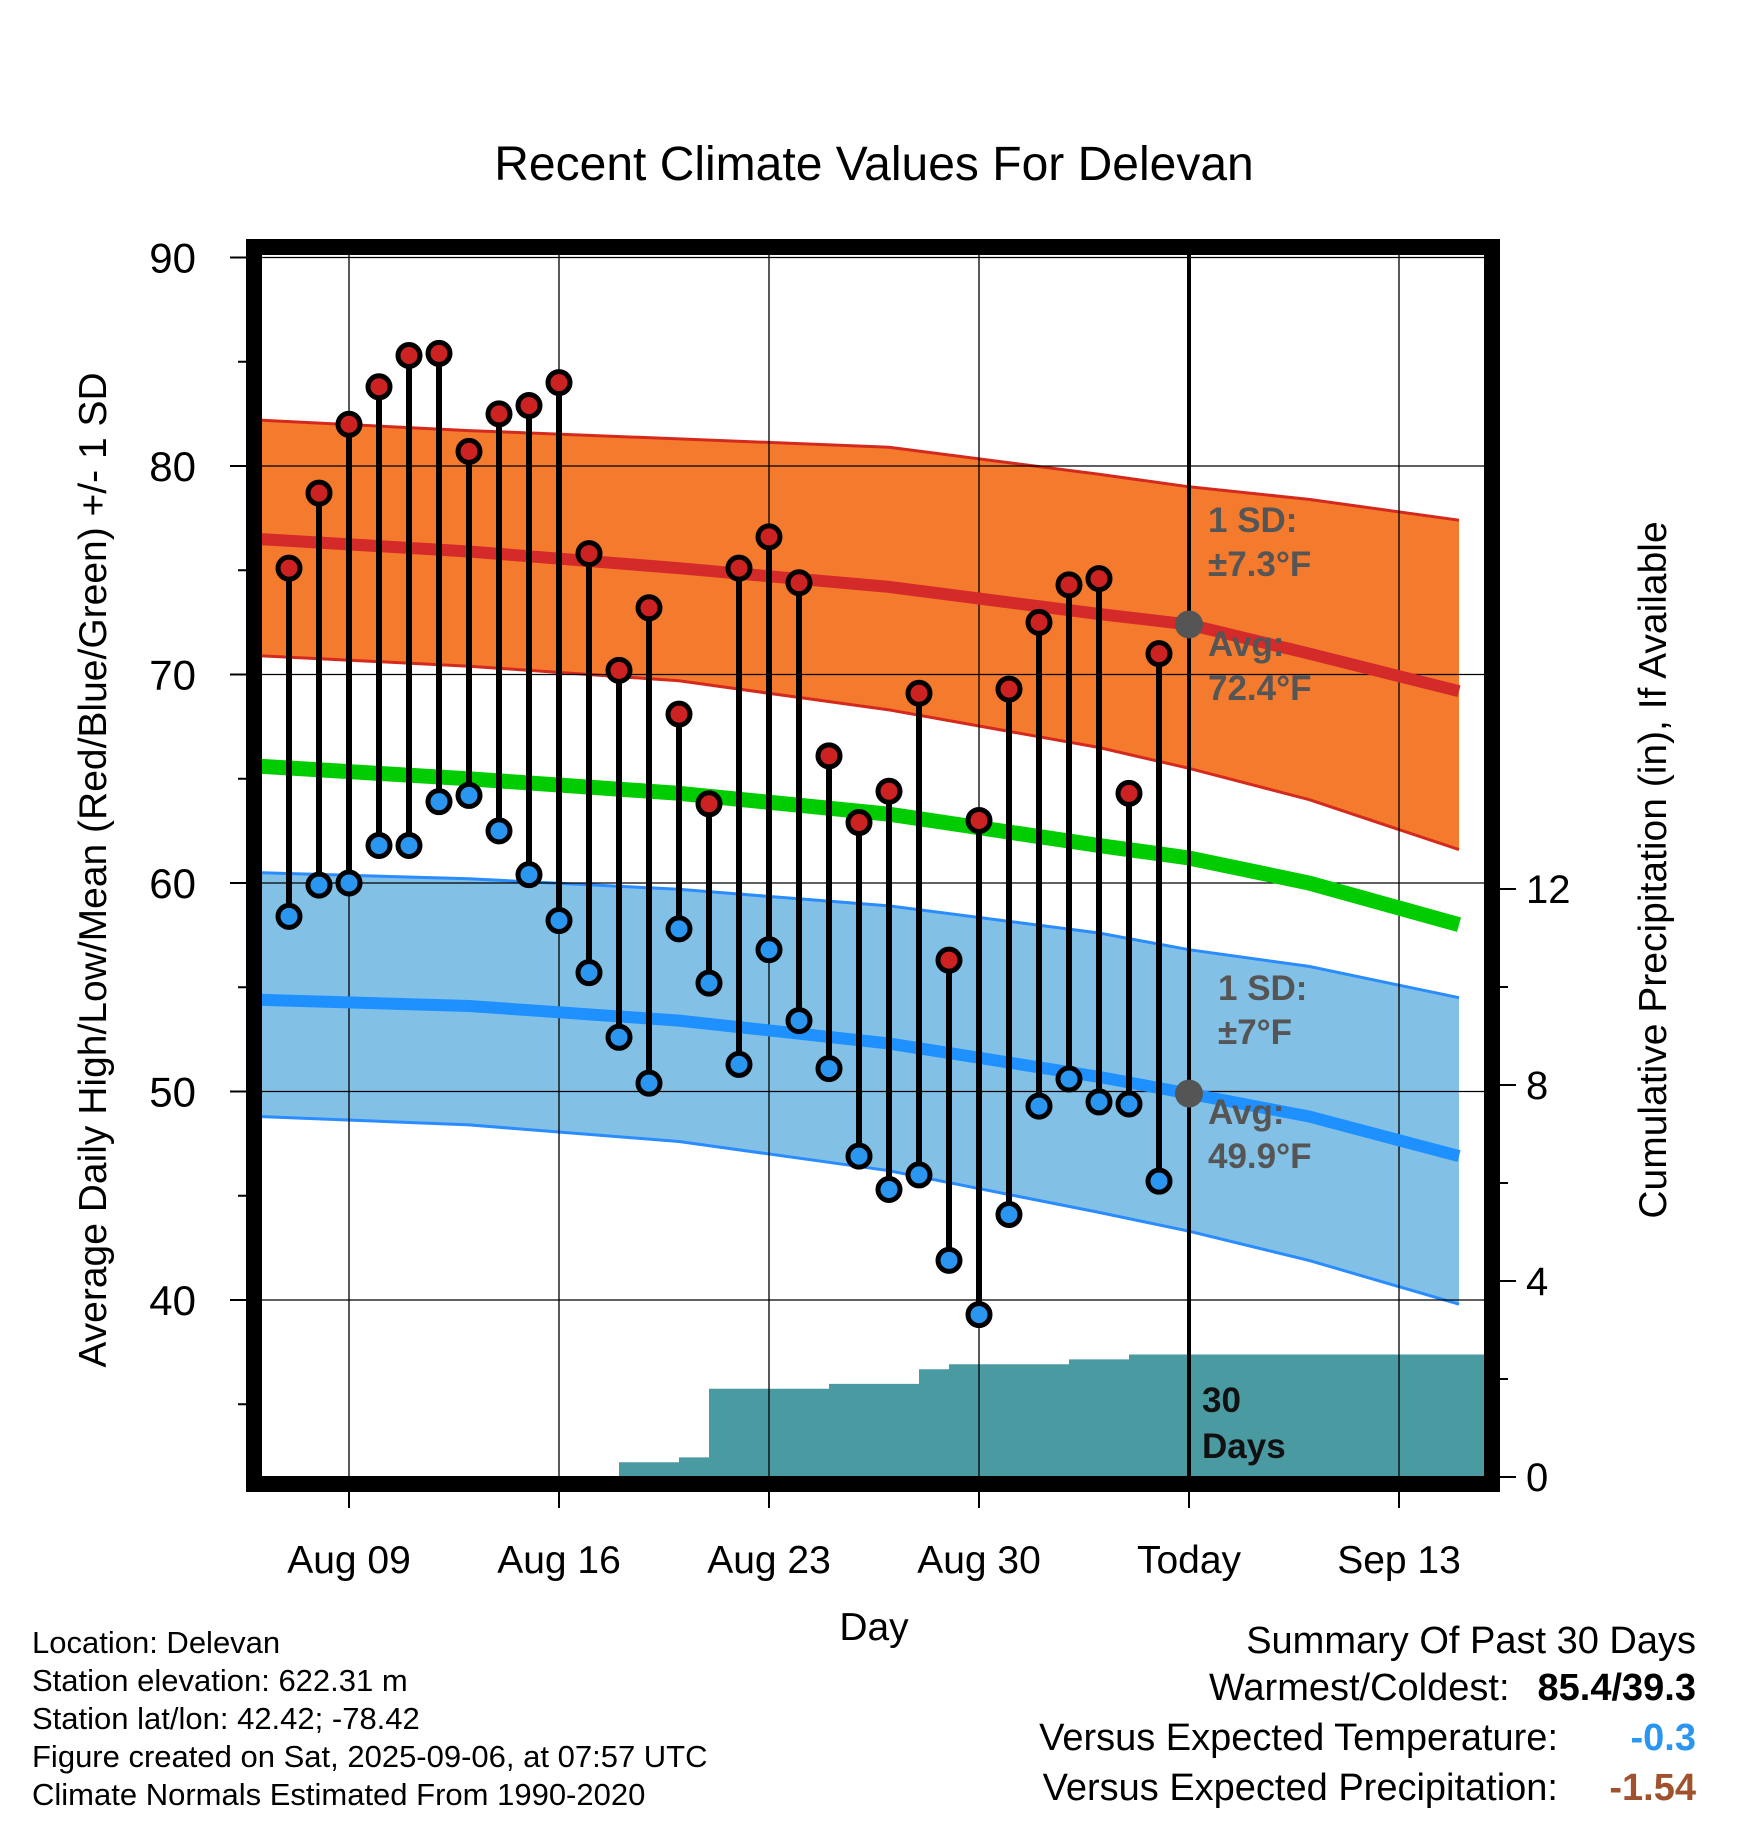 The image size is (1748, 1828). I want to click on precip-value: -1.54, so click(1652, 1788).